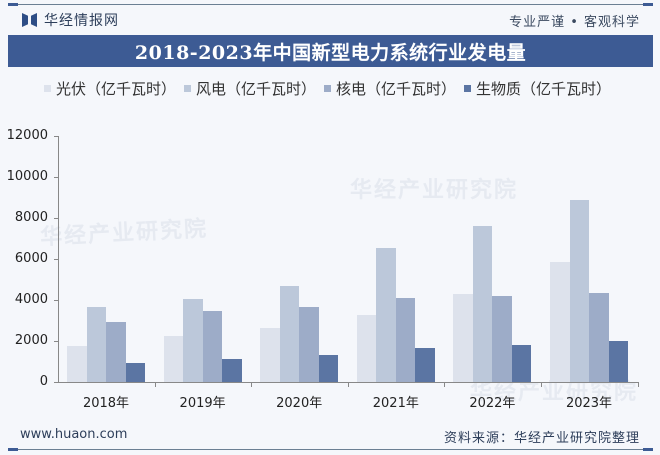 The image size is (660, 455). Describe the element at coordinates (202, 403) in the screenshot. I see `x-tick-label: 2019年` at that location.